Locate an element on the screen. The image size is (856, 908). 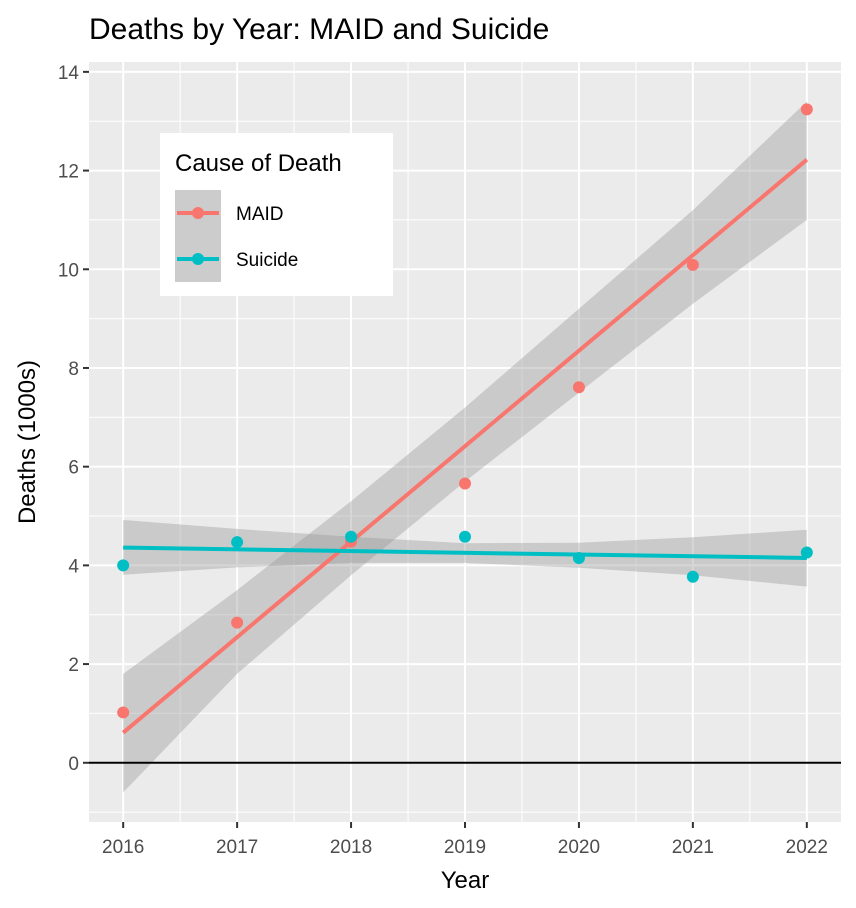
point-maid-2019 is located at coordinates (465, 483).